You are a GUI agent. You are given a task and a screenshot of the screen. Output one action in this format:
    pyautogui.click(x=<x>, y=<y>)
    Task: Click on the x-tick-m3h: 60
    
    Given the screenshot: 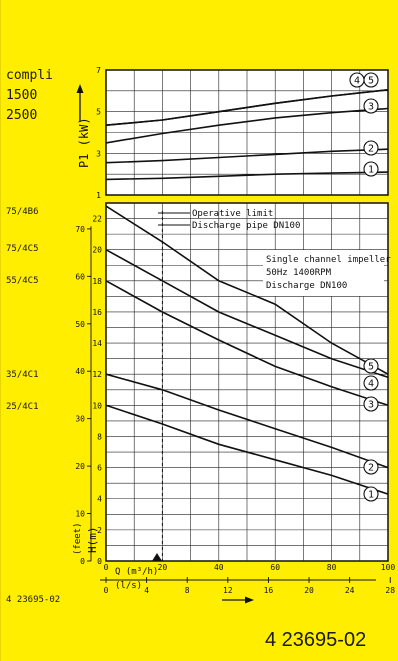 What is the action you would take?
    pyautogui.click(x=275, y=567)
    